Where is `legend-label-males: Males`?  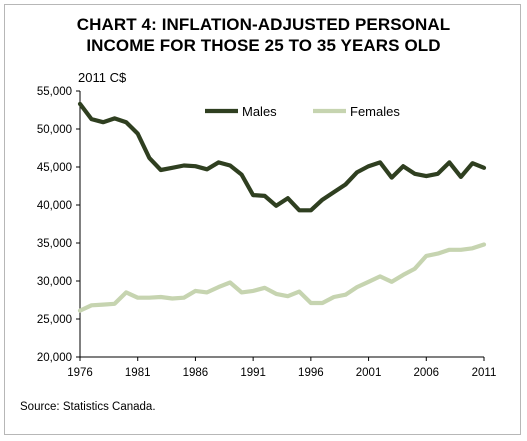
legend-label-males: Males is located at coordinates (259, 111).